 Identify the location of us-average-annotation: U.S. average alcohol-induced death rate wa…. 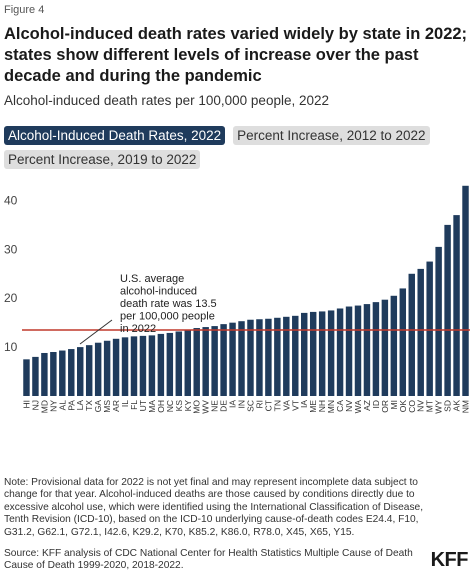
(168, 304).